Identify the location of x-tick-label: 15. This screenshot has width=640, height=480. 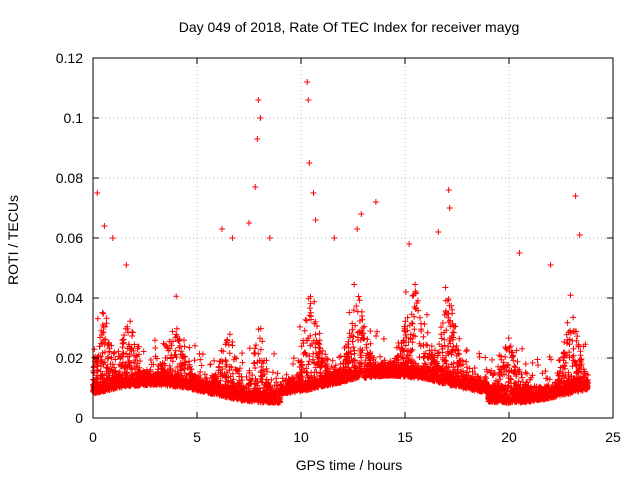
(405, 437).